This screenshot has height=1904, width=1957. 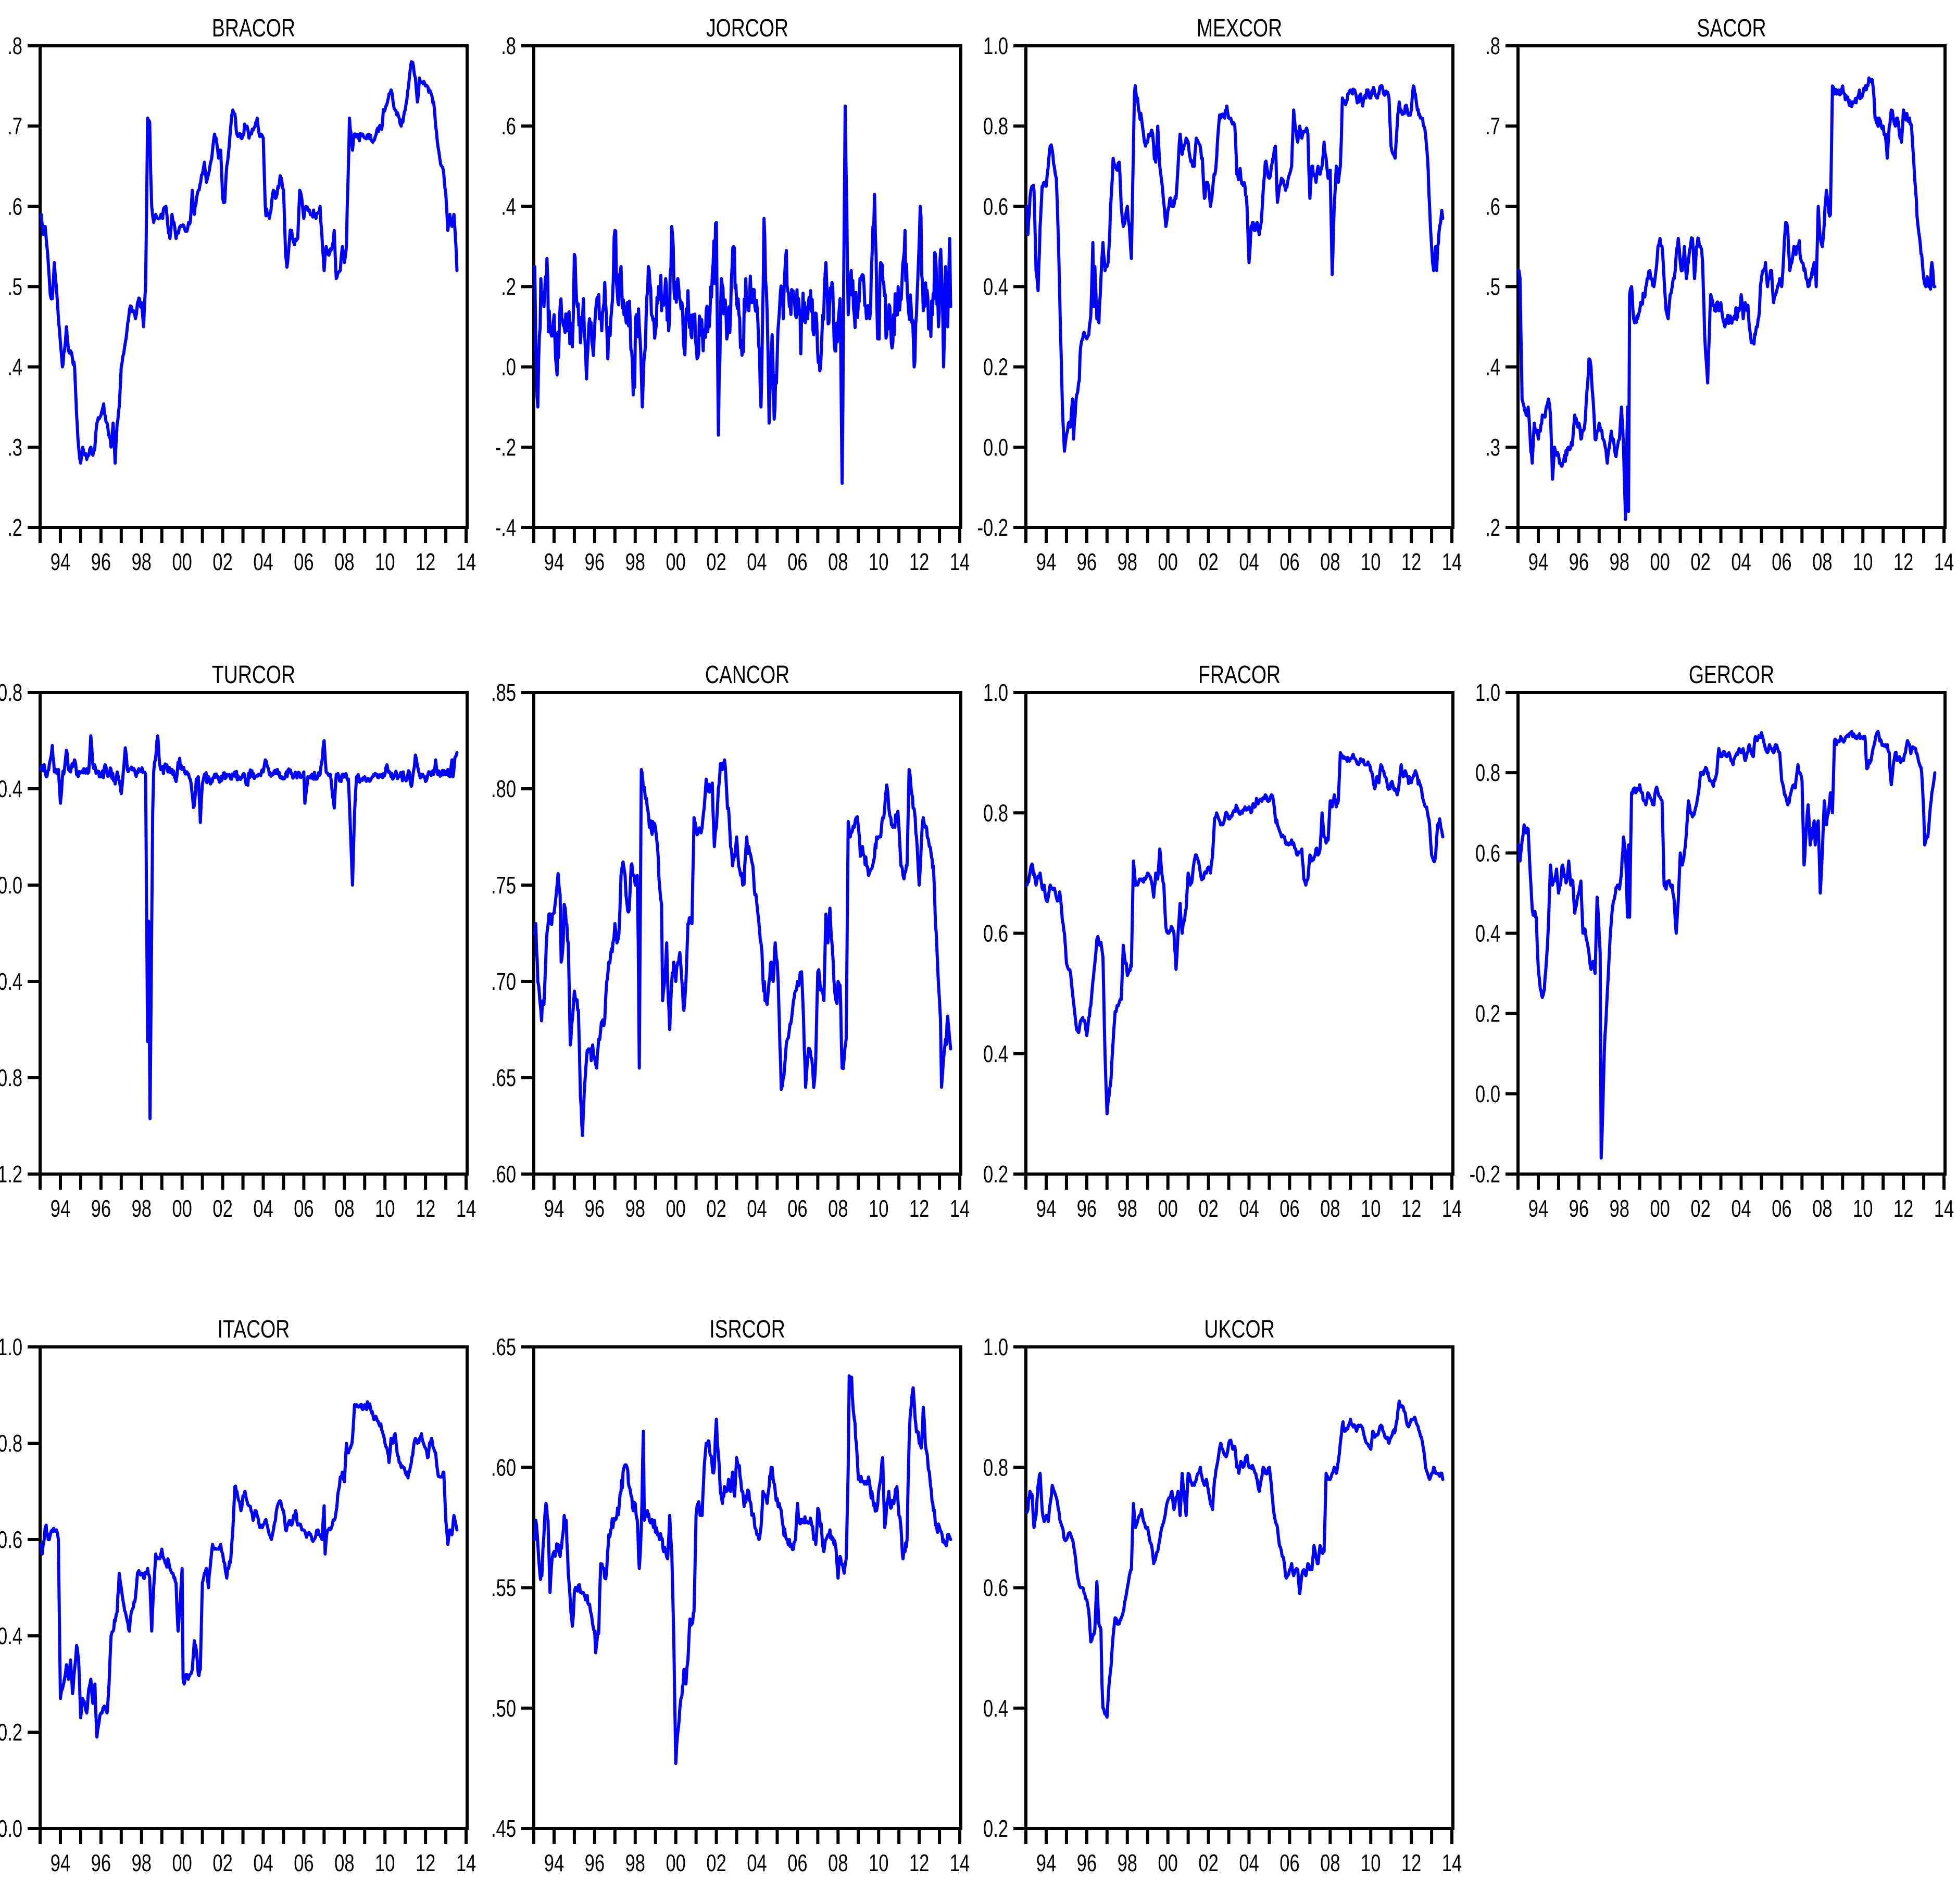 I want to click on svg-text: 0.2, so click(x=11, y=1732).